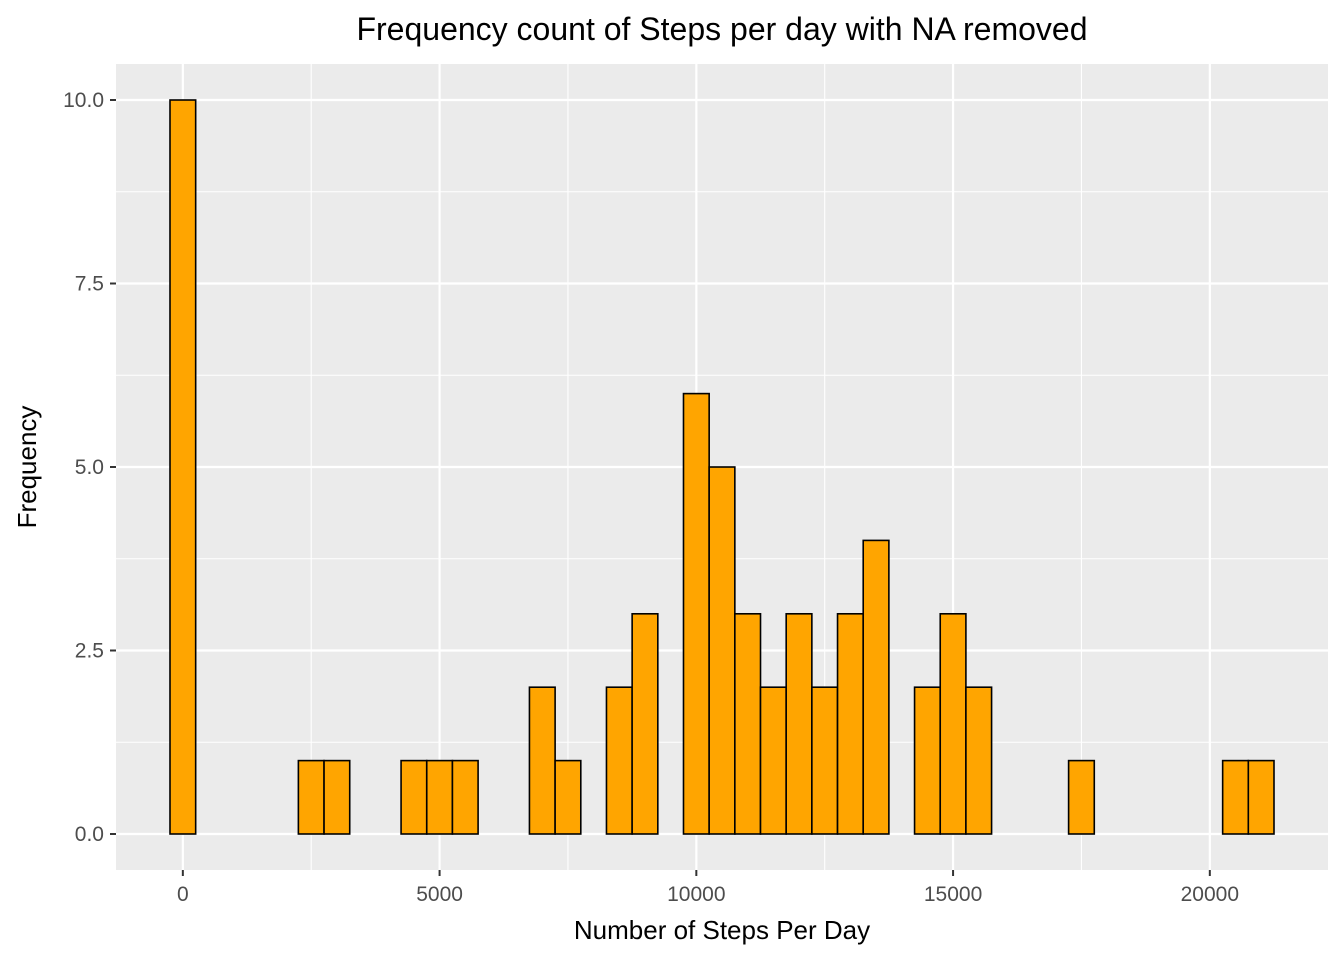 This screenshot has height=960, width=1344. I want to click on y-tick-label: 10.0, so click(83, 100).